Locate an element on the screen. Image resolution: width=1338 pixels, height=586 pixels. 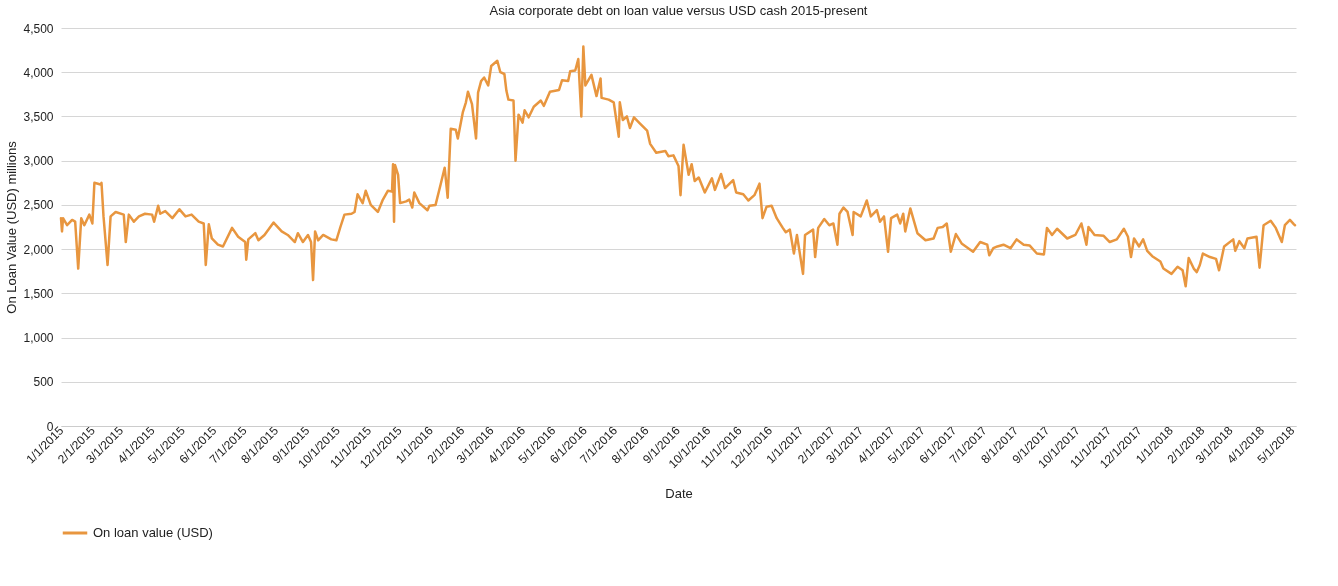
y-tick-label: 3,500 is located at coordinates (38, 116).